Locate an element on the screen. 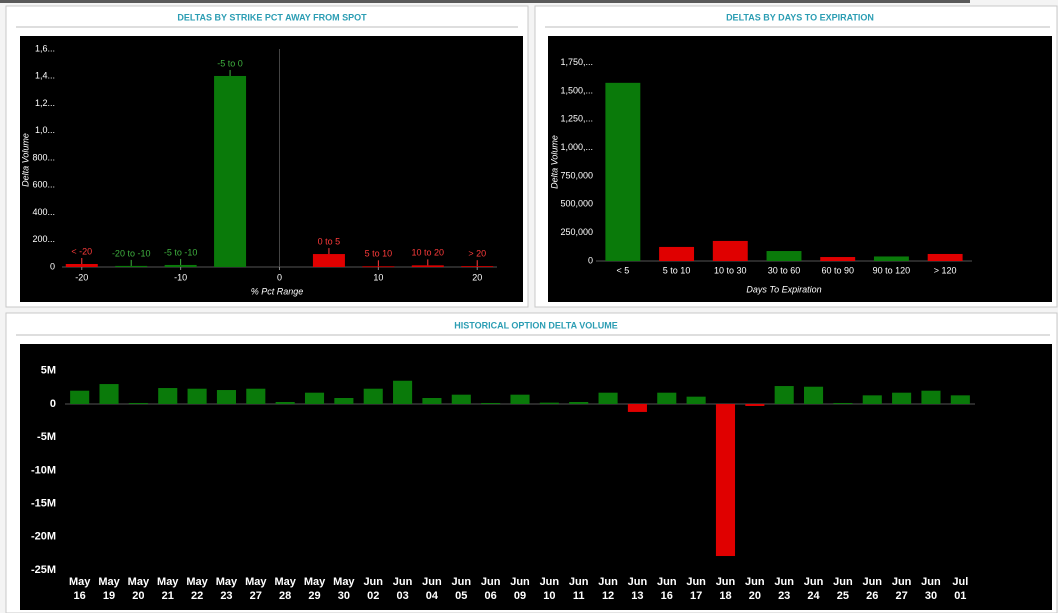  x-tick-label: 23 is located at coordinates (784, 596).